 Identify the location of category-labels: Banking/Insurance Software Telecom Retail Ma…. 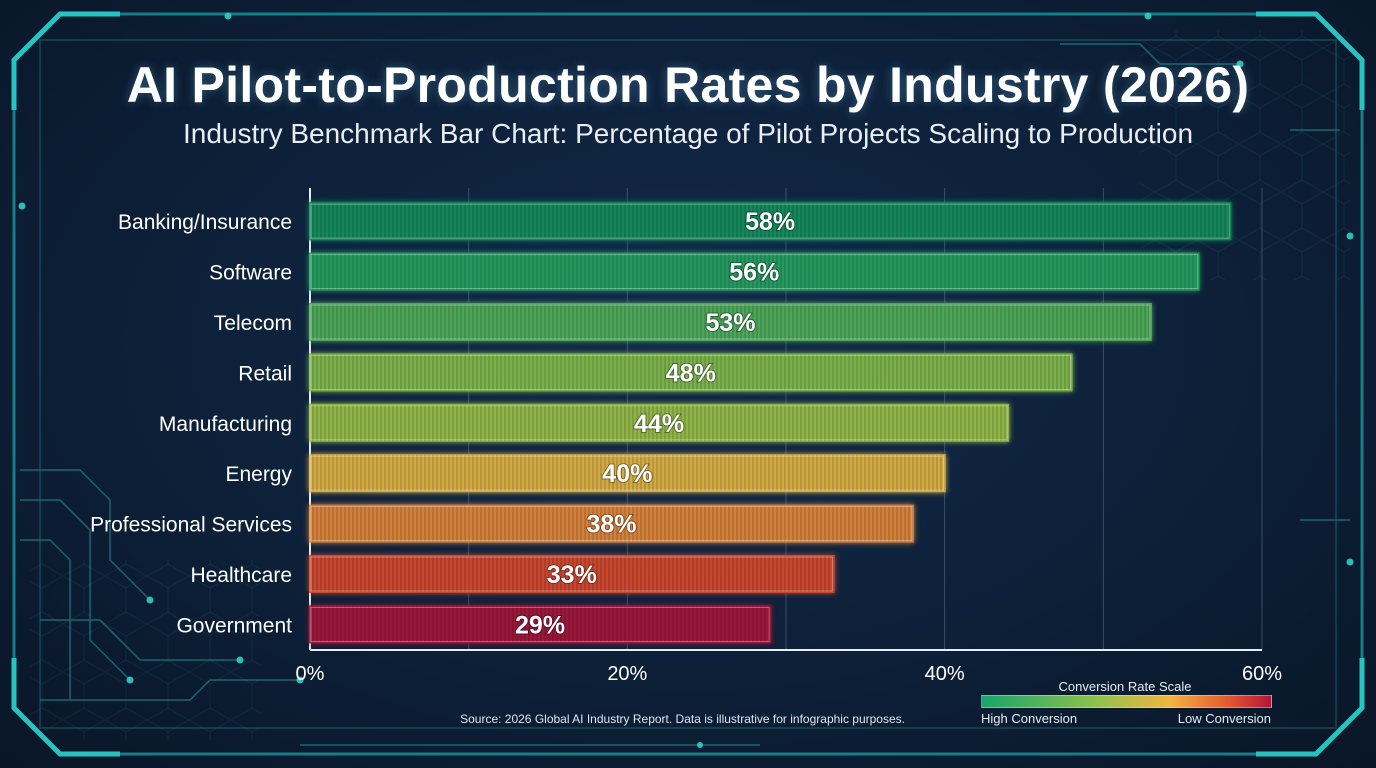
(191, 424).